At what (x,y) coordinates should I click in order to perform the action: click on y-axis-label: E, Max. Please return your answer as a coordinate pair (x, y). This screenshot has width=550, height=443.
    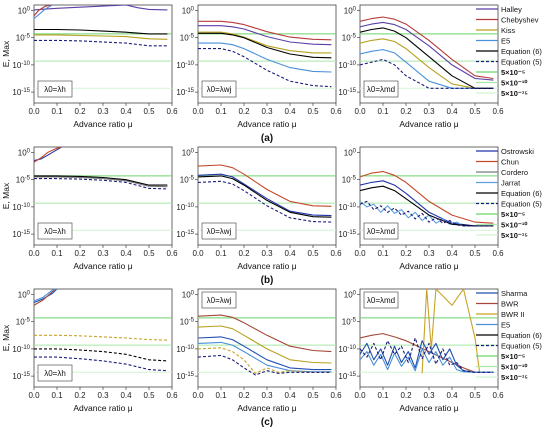
    Looking at the image, I should click on (6, 195).